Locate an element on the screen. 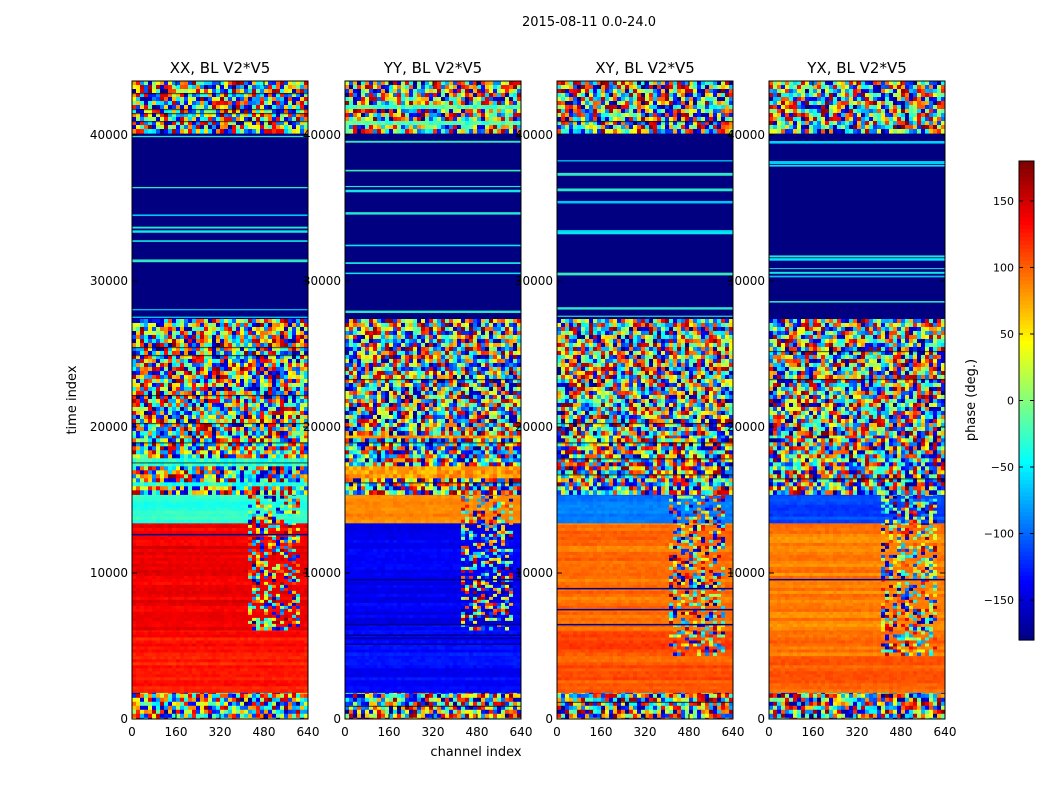 This screenshot has height=804, width=1050. colorbar-tick-label: −100 is located at coordinates (999, 534).